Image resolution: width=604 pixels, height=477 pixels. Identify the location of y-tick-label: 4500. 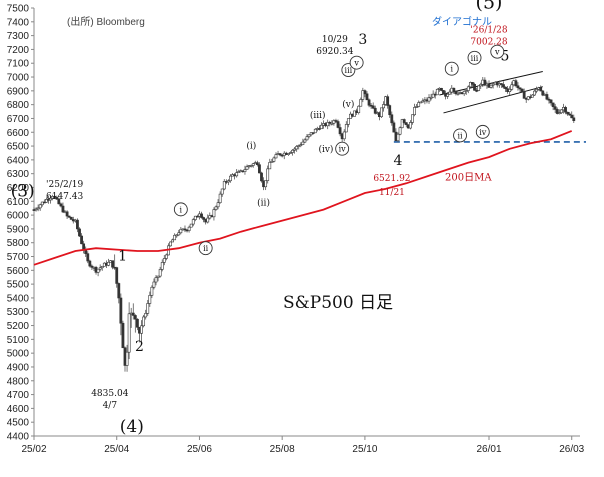
(18, 423).